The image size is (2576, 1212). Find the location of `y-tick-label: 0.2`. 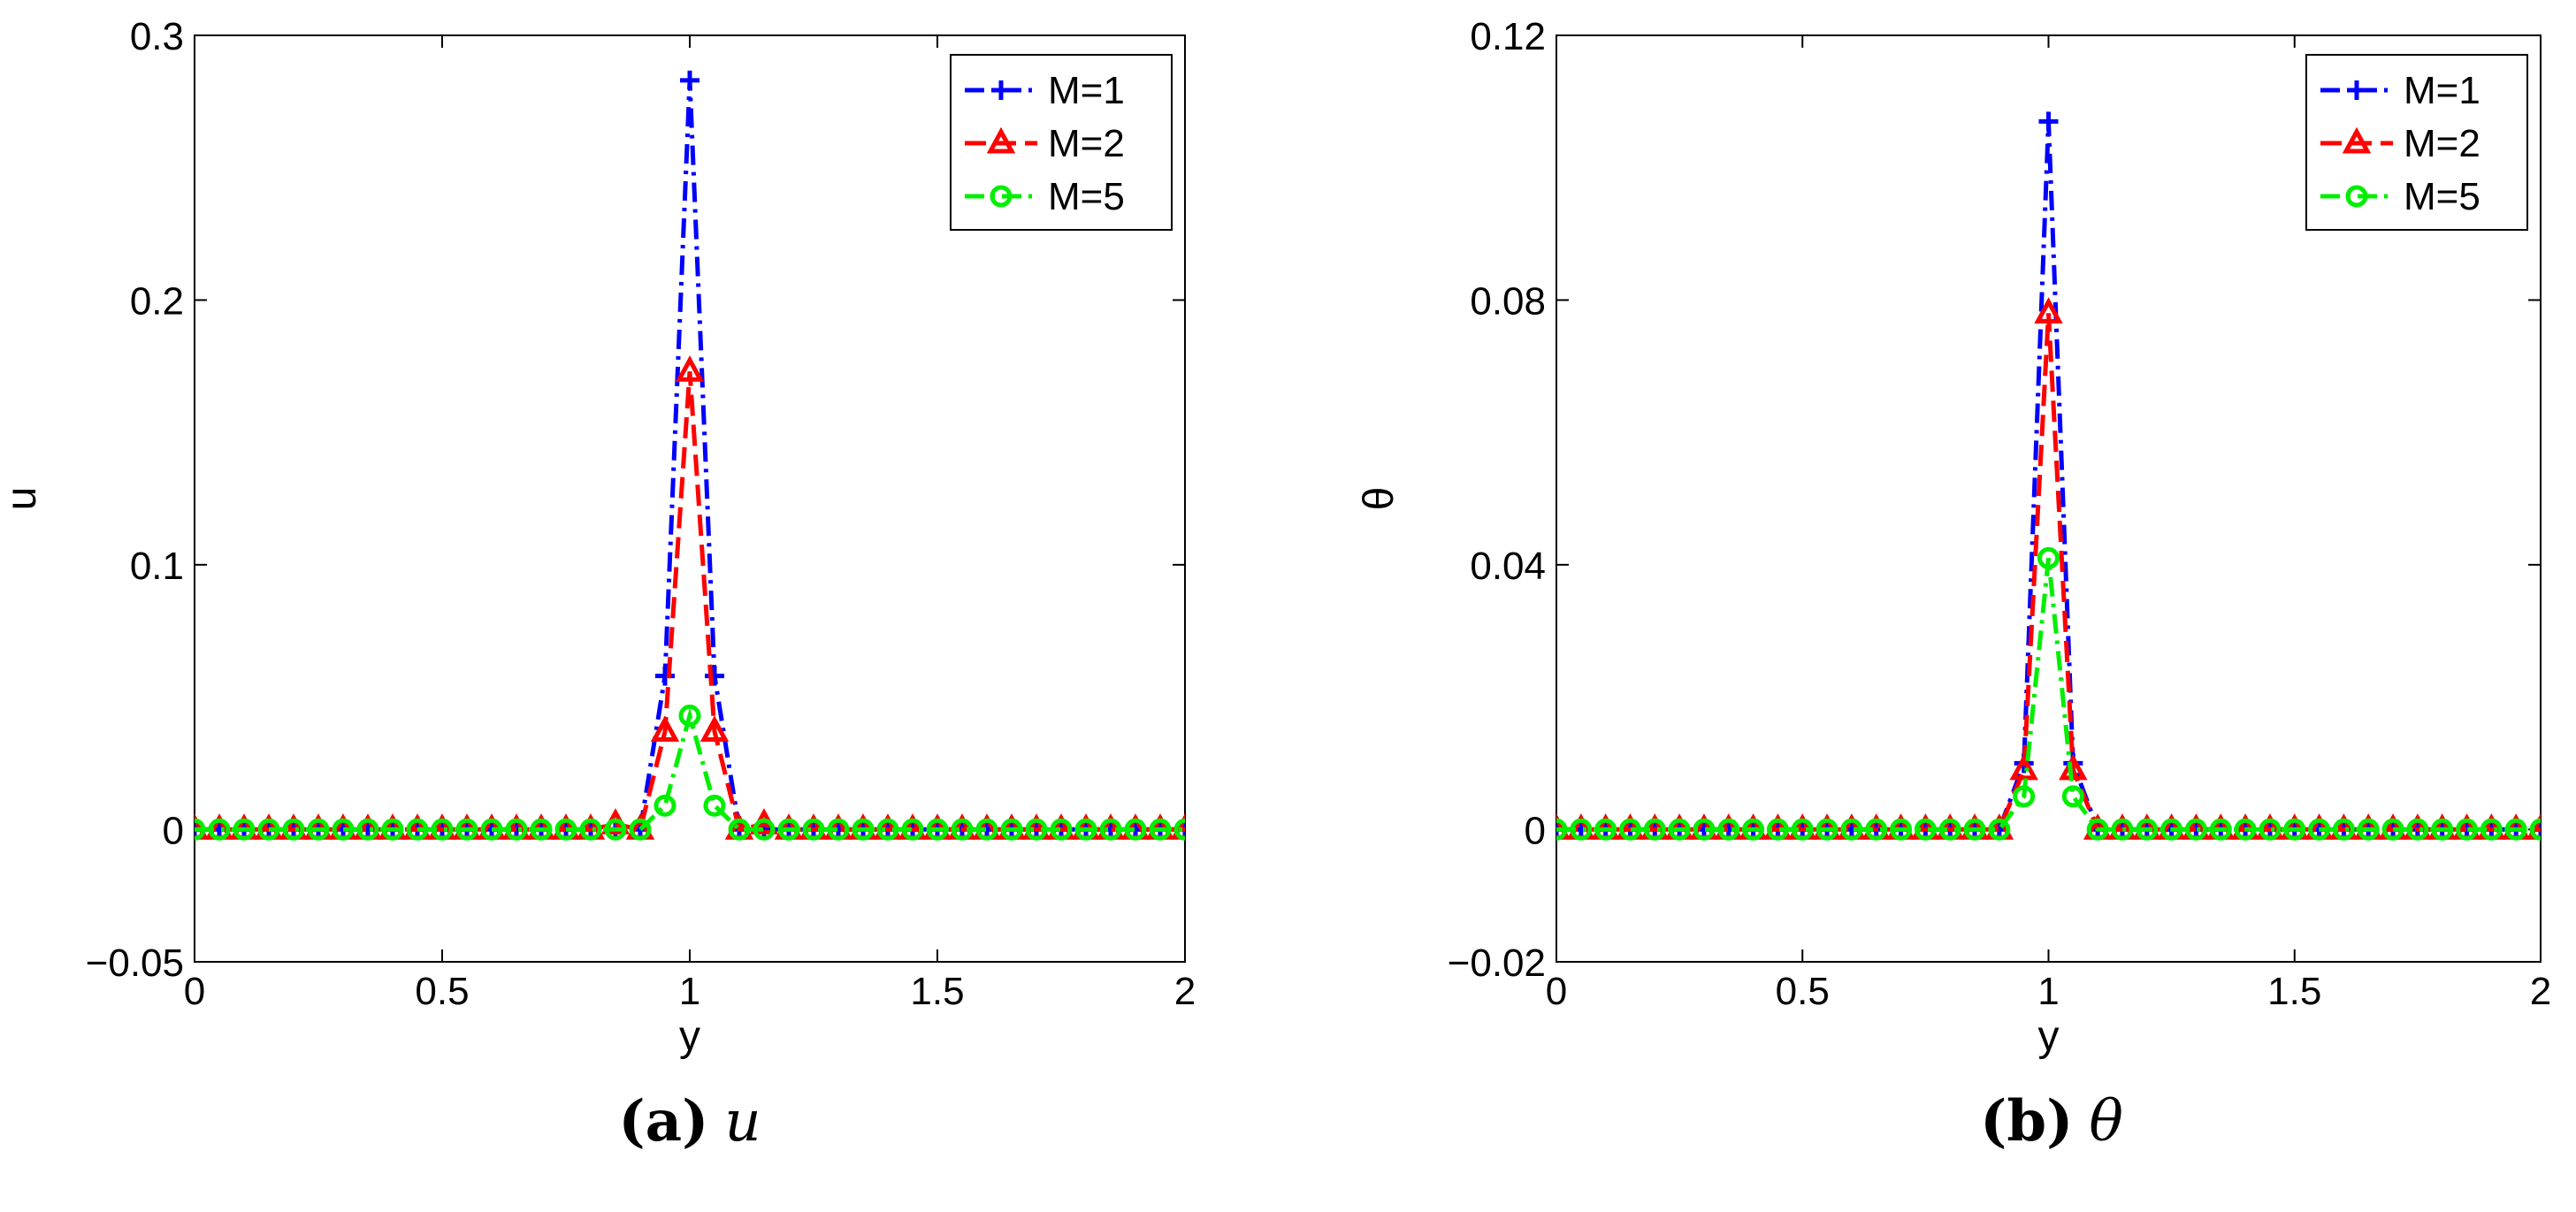

y-tick-label: 0.2 is located at coordinates (157, 301).